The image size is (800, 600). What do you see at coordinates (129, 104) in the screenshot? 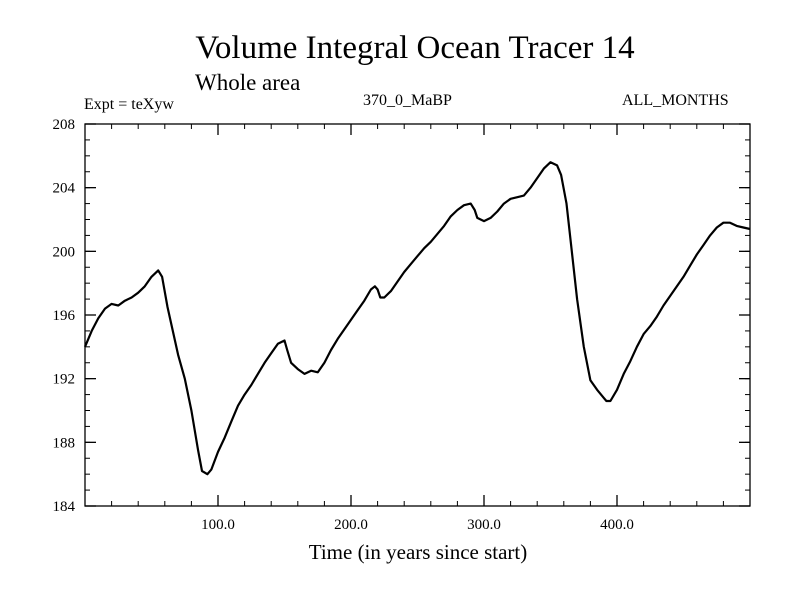
I see `experiment-label: Expt = teXyw` at bounding box center [129, 104].